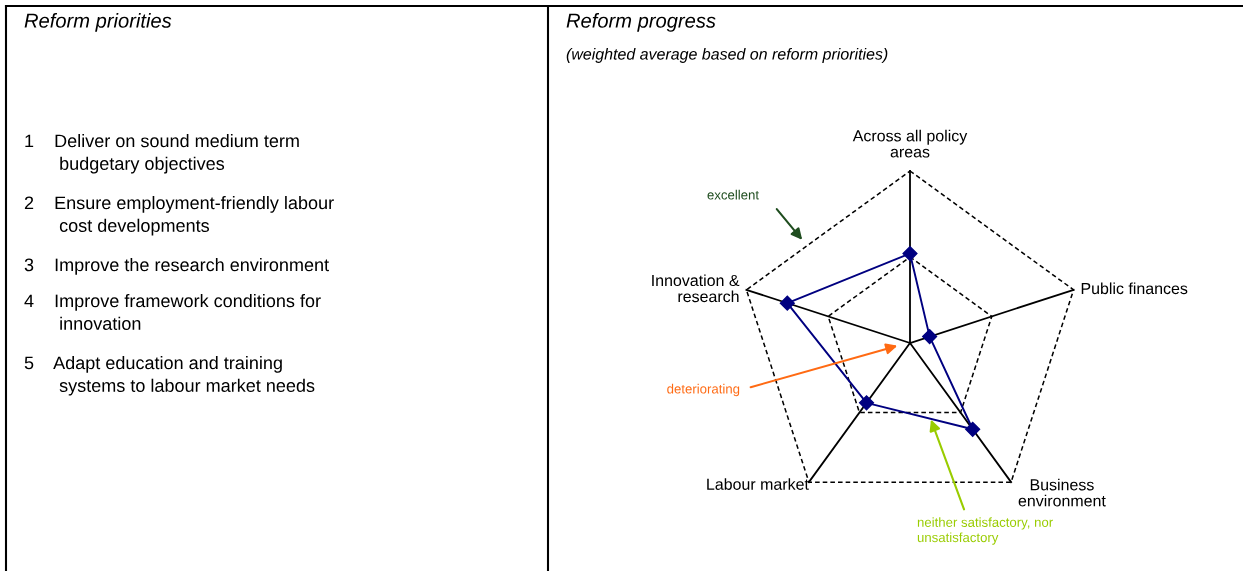  What do you see at coordinates (727, 55) in the screenshot?
I see `chart-subtitle: (weighted average based on reform priorities)` at bounding box center [727, 55].